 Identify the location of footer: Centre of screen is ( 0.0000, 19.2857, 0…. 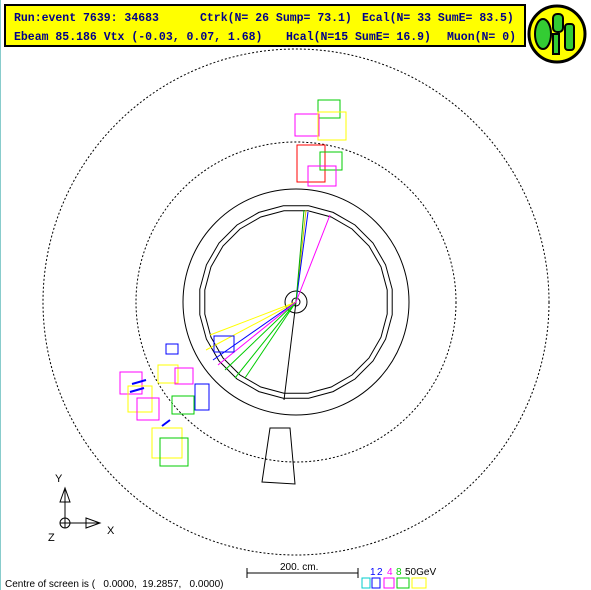
(114, 584).